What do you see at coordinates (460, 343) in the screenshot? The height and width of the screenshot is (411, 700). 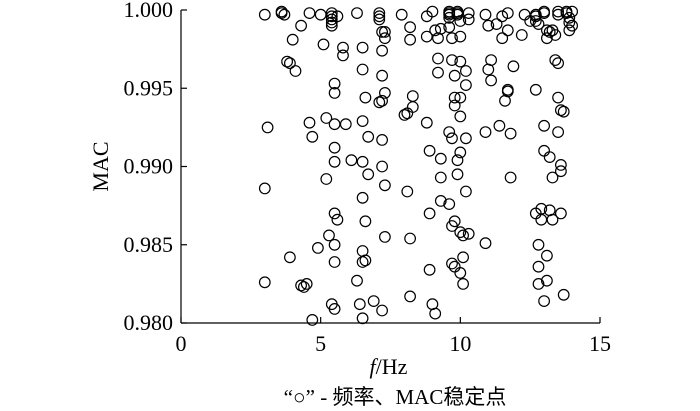 I see `x-tick-label: 10` at bounding box center [460, 343].